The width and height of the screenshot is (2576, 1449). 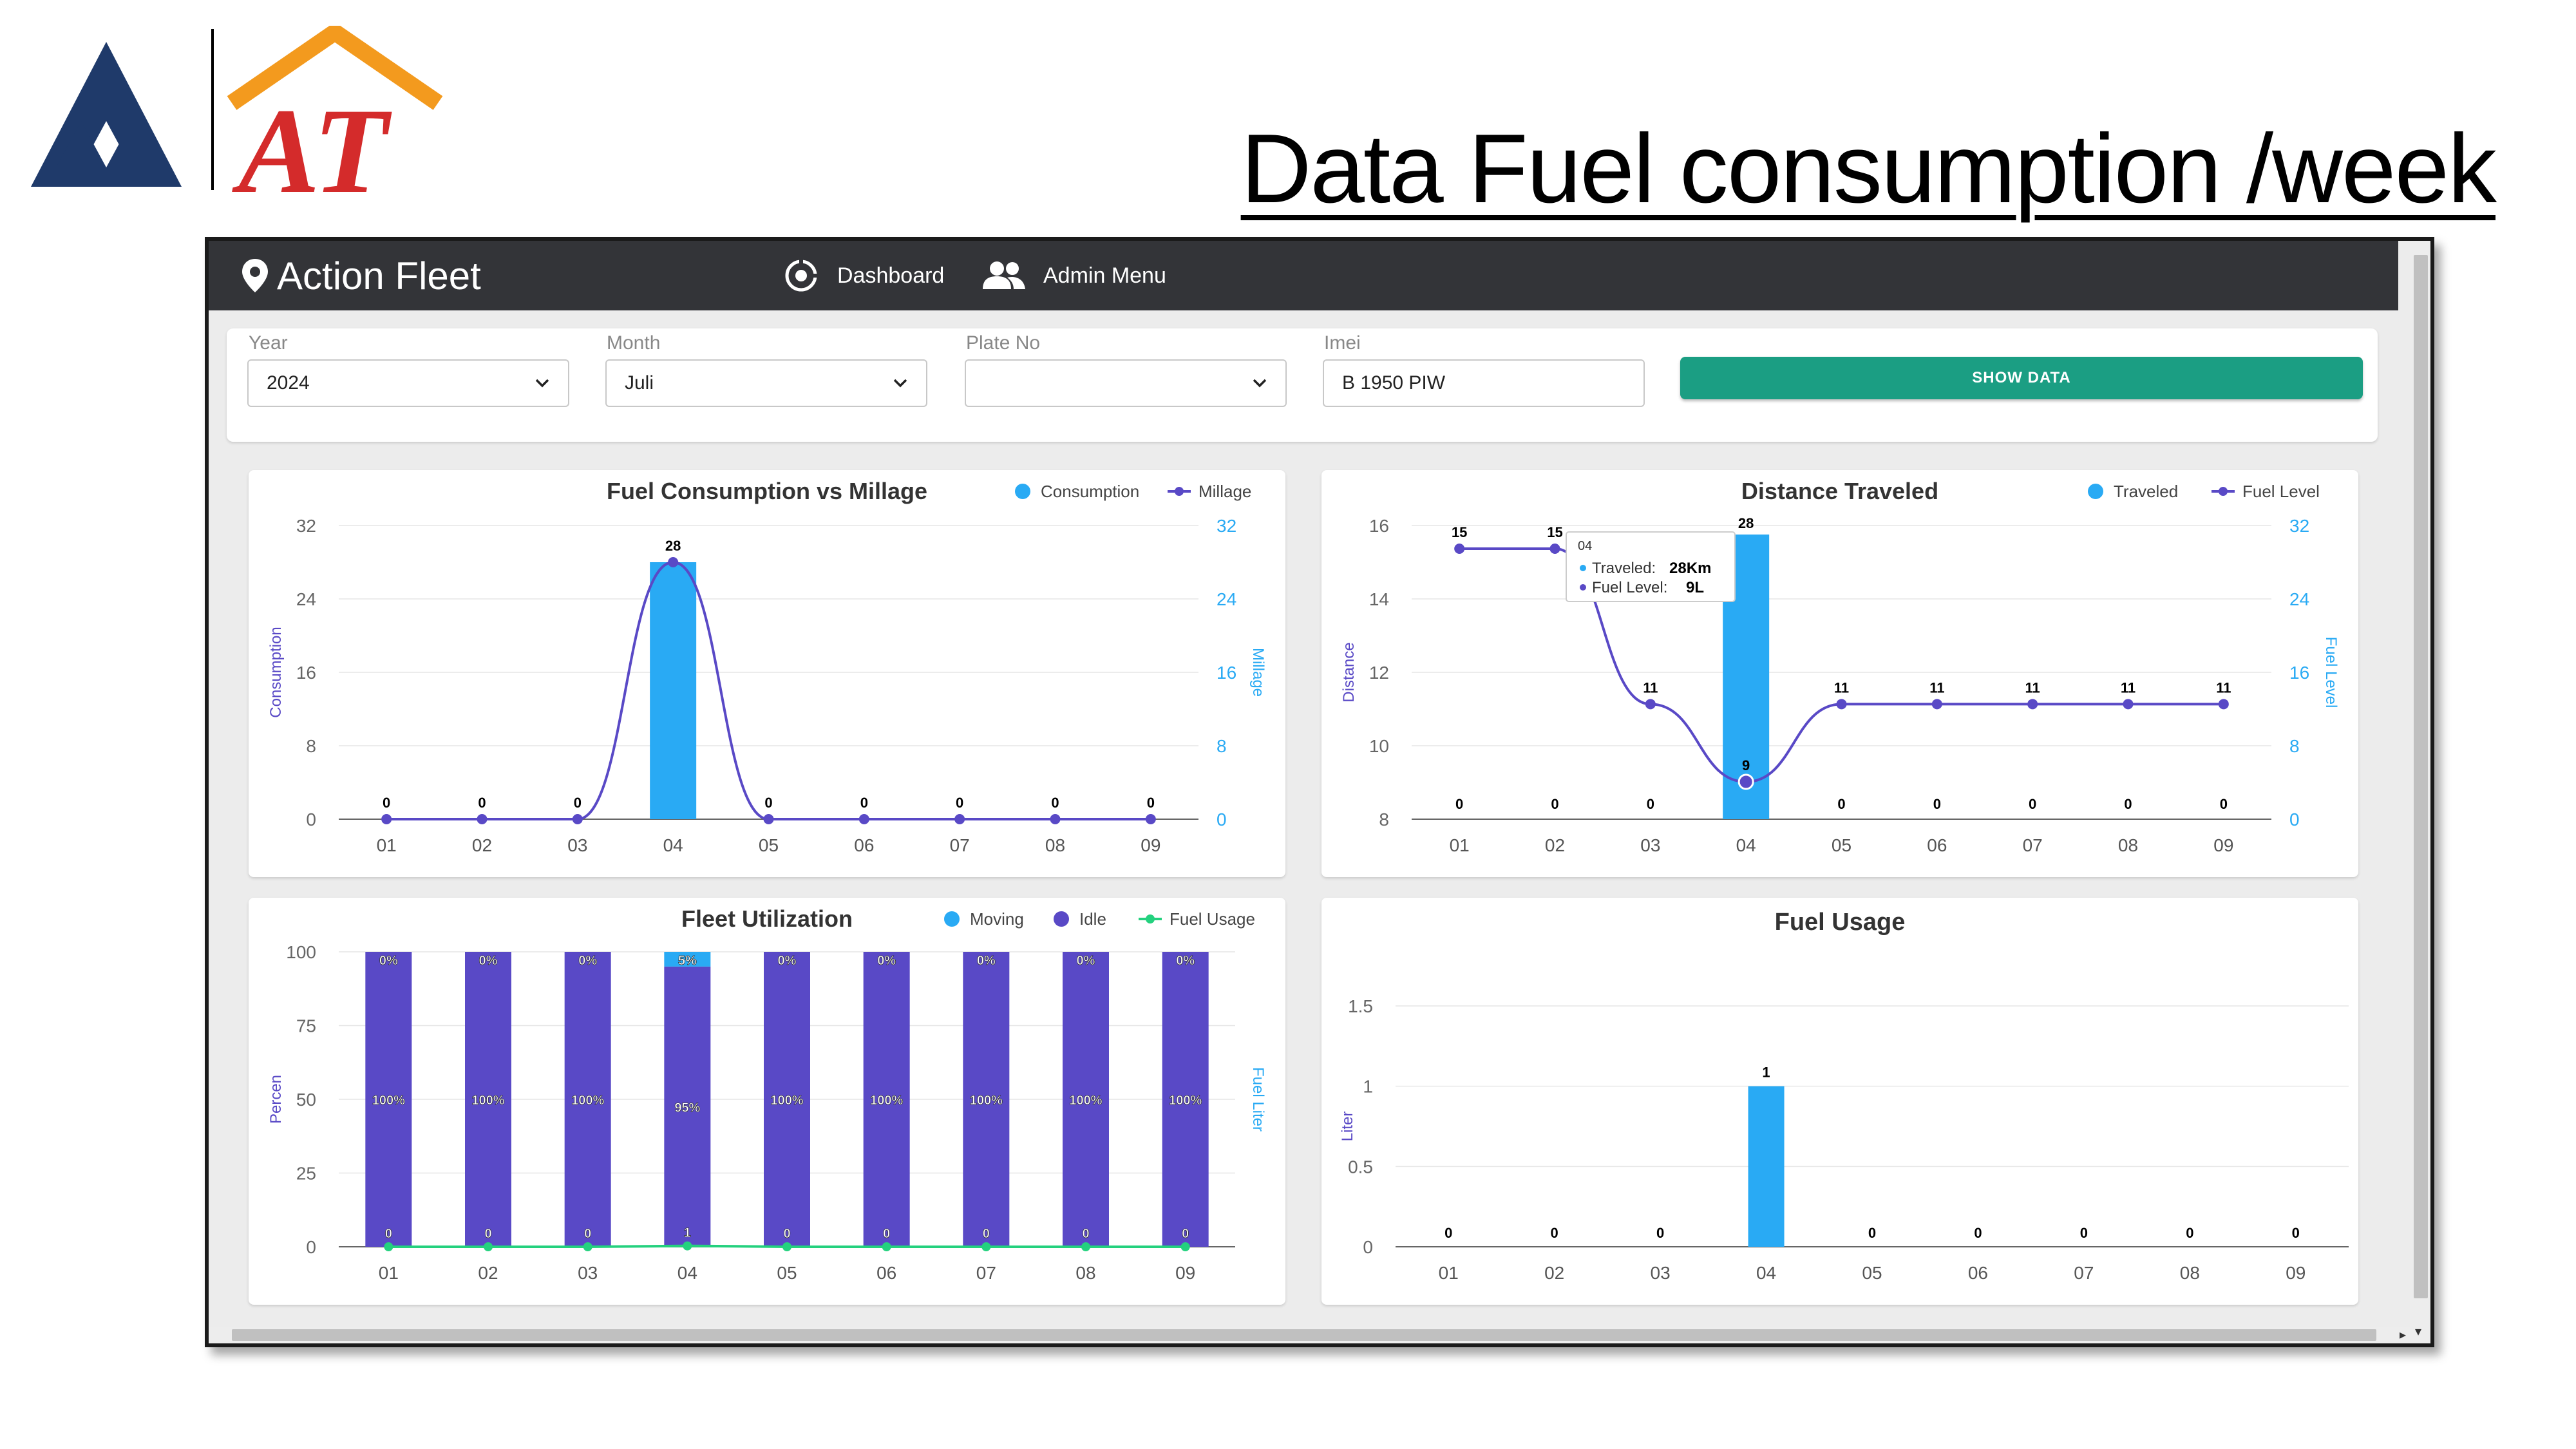 What do you see at coordinates (769, 845) in the screenshot?
I see `x-tick-label: 05` at bounding box center [769, 845].